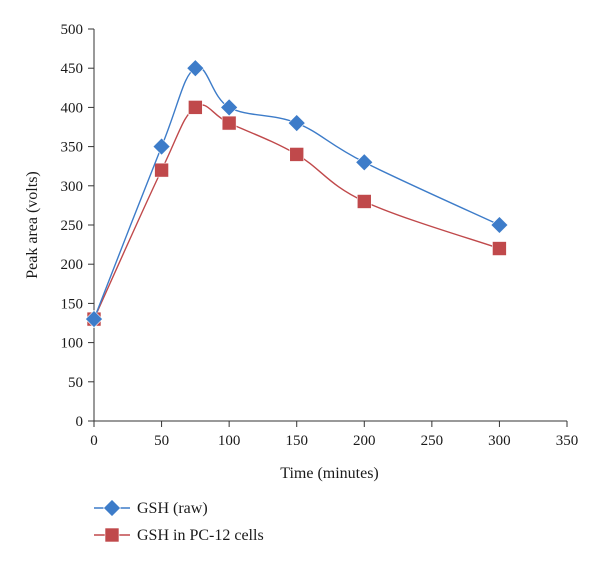 Image resolution: width=600 pixels, height=567 pixels. I want to click on legend-diamond-marker, so click(112, 508).